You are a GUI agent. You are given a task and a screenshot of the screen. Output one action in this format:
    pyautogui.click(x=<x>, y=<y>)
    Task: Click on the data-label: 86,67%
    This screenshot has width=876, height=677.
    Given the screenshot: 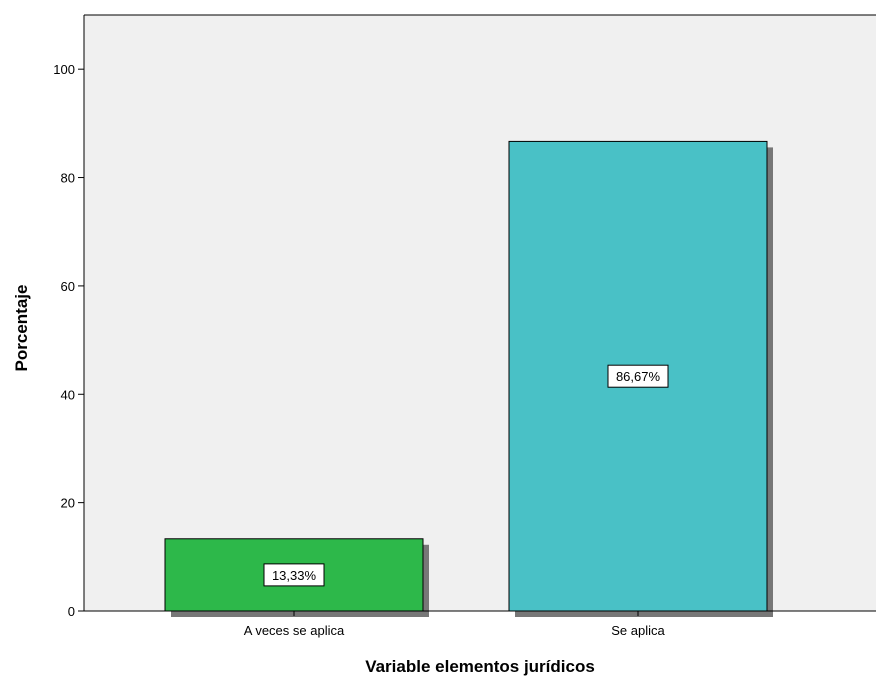 What is the action you would take?
    pyautogui.click(x=638, y=376)
    